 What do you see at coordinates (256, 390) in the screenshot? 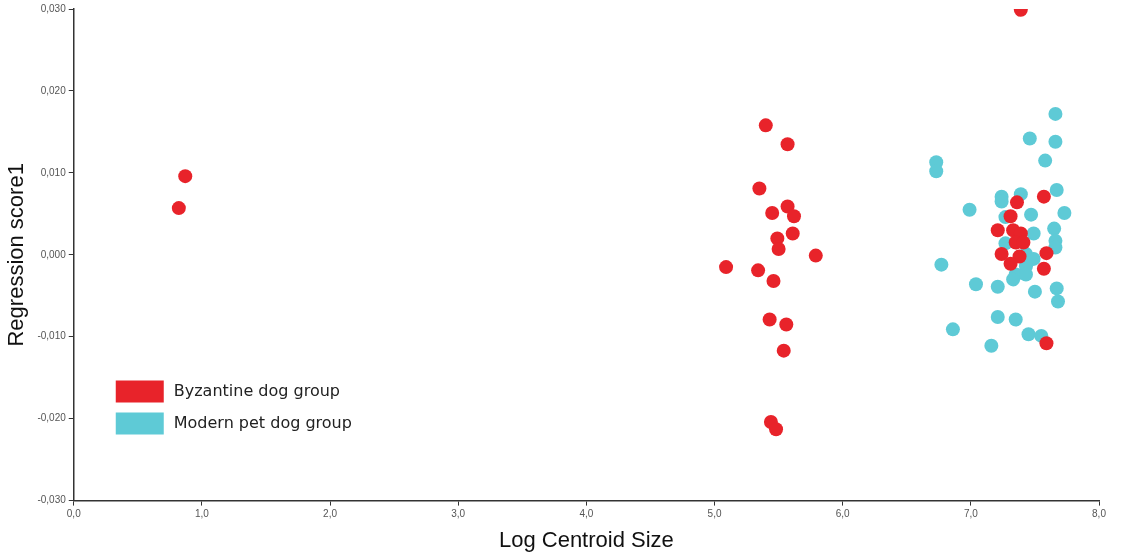
I see `legend-label: Byzantine dog group` at bounding box center [256, 390].